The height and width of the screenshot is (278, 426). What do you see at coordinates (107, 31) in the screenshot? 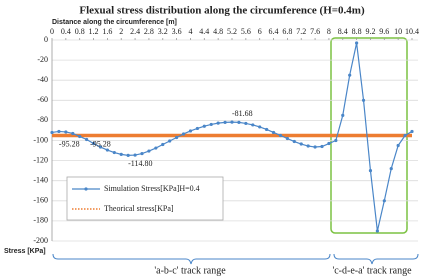
I see `x-tick-label: 1.6` at bounding box center [107, 31].